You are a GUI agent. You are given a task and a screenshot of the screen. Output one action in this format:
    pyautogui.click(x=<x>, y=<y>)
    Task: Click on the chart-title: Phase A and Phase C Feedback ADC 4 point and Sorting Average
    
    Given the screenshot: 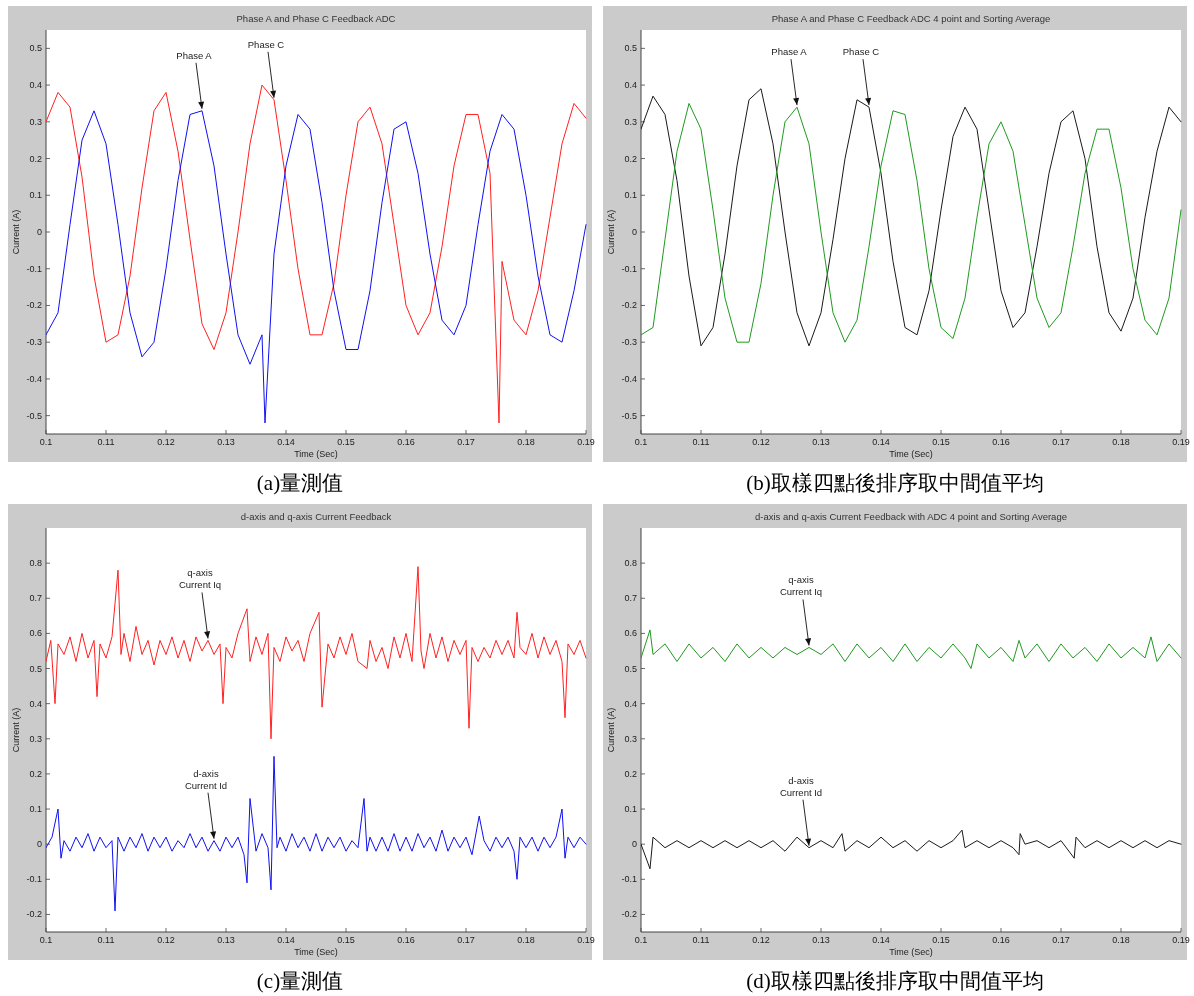 What is the action you would take?
    pyautogui.click(x=911, y=18)
    